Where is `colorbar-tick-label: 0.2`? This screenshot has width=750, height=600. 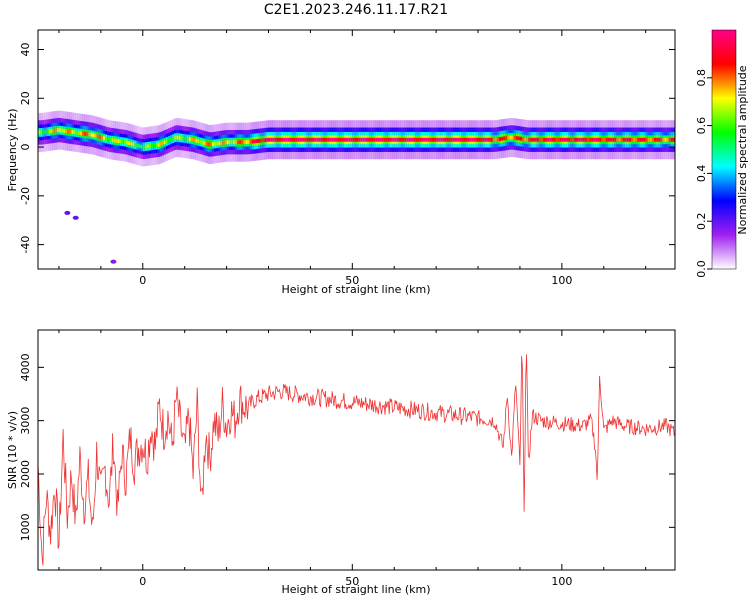
colorbar-tick-label: 0.2 is located at coordinates (701, 221).